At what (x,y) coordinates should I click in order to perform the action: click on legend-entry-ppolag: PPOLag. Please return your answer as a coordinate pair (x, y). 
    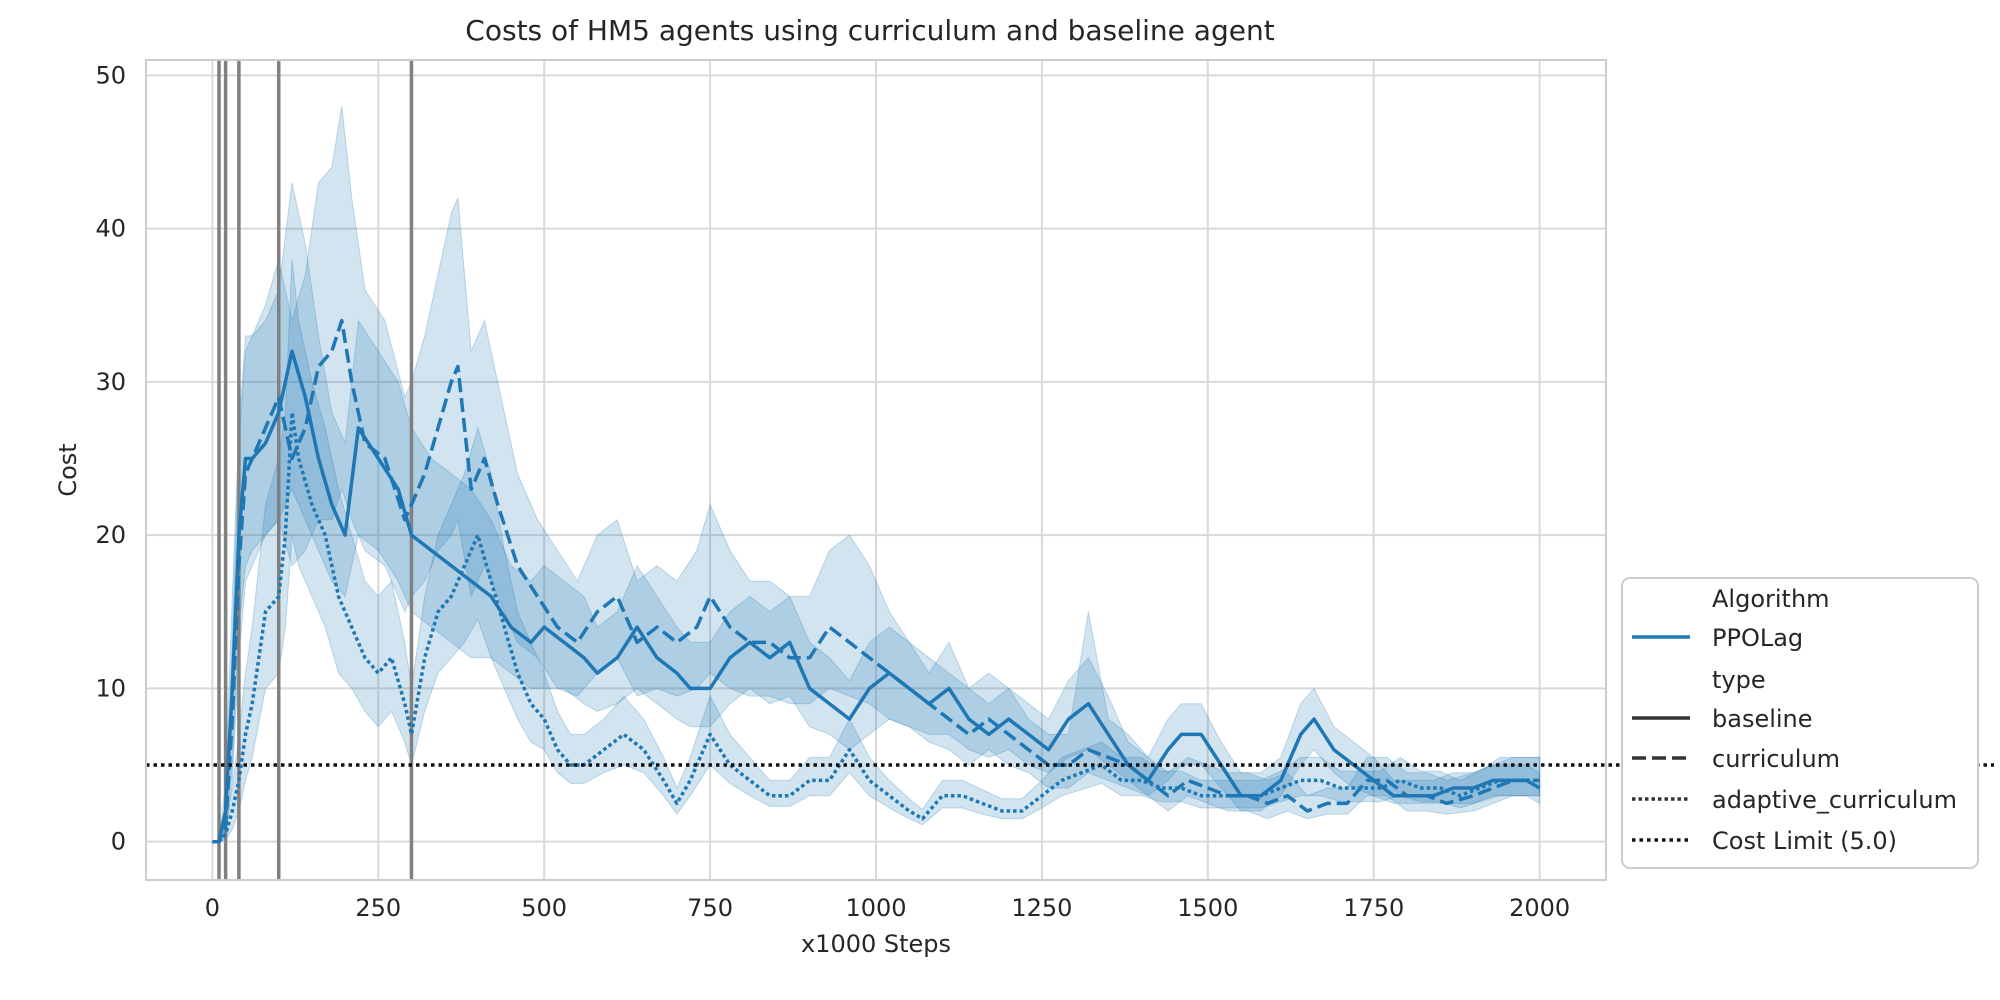
    Looking at the image, I should click on (1757, 638).